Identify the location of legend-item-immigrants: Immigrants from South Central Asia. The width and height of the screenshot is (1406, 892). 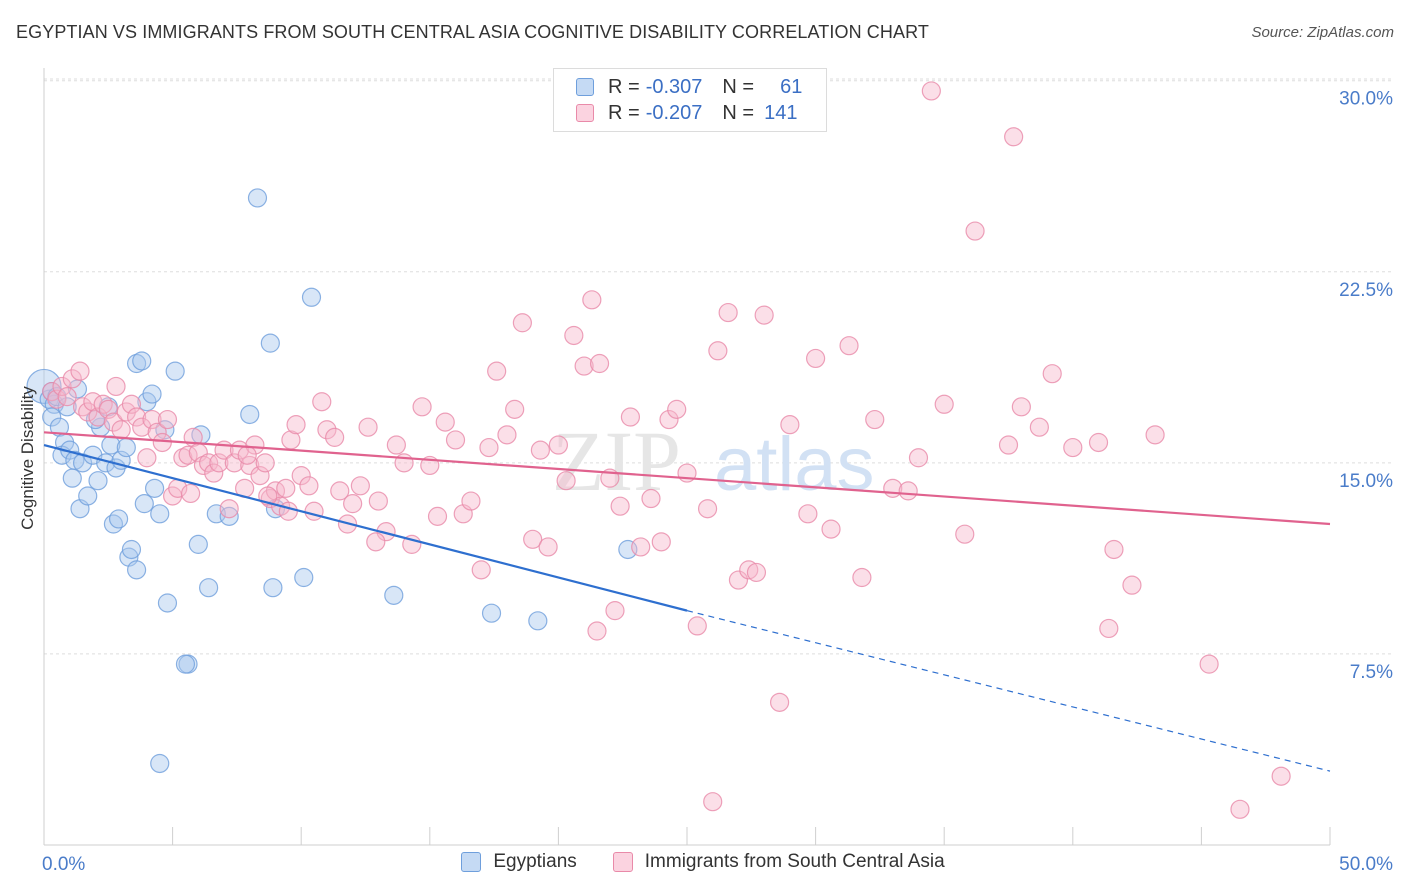
(778, 862).